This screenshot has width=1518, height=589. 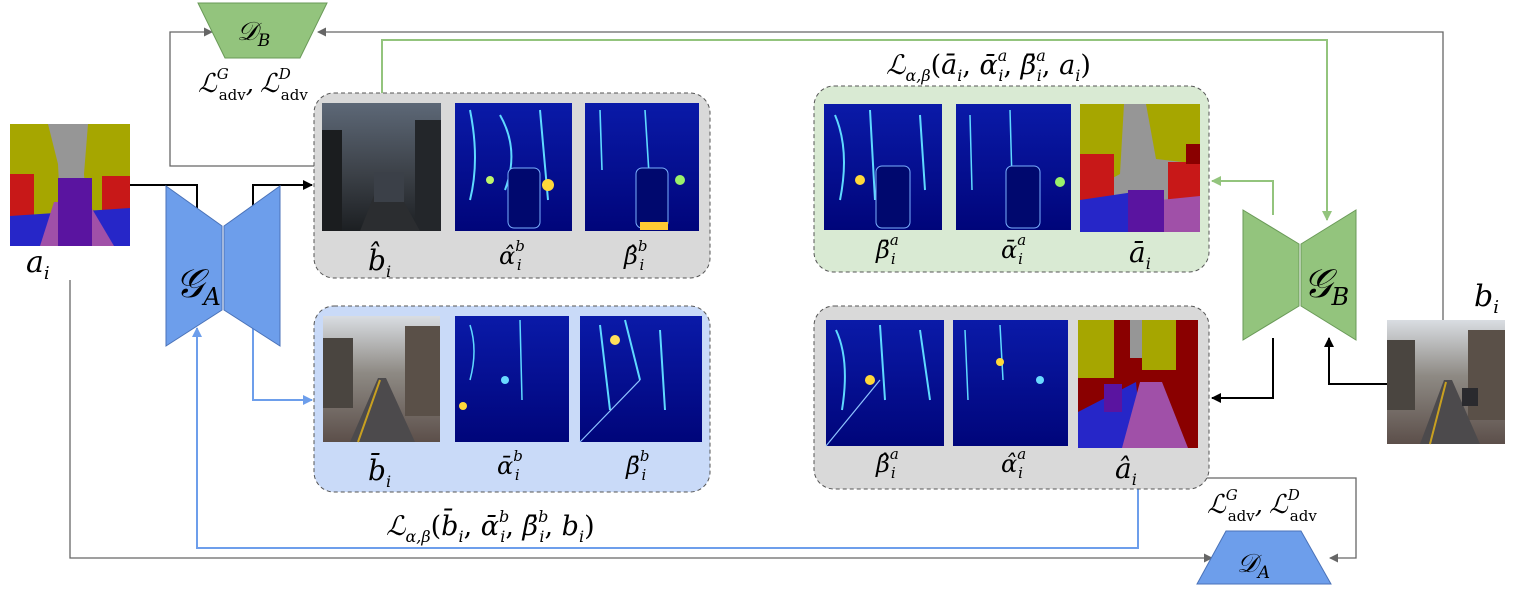 What do you see at coordinates (253, 84) in the screenshot?
I see `adv-loss-top: ℒG adv, ℒD adv` at bounding box center [253, 84].